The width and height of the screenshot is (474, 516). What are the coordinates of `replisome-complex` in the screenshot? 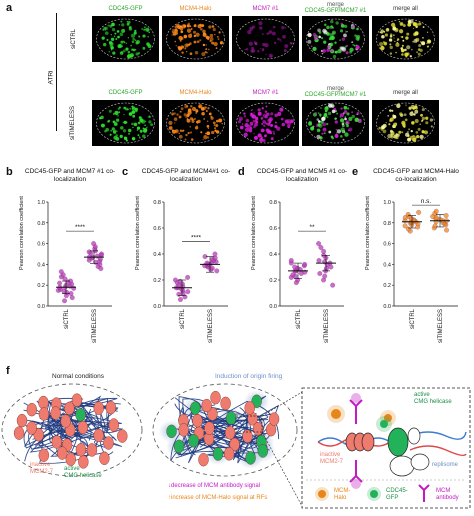 It's located at (408, 452).